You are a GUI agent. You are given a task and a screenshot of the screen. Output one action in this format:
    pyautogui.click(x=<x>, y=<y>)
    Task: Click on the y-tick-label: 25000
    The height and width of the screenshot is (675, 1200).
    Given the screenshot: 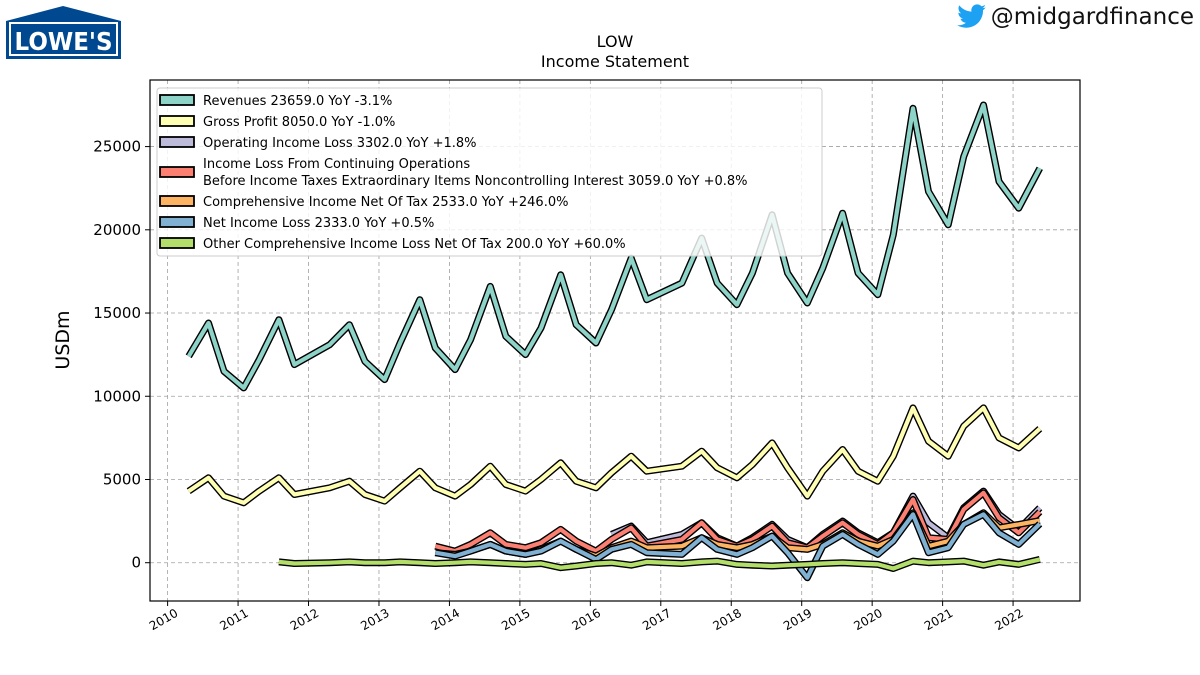 What is the action you would take?
    pyautogui.click(x=117, y=147)
    